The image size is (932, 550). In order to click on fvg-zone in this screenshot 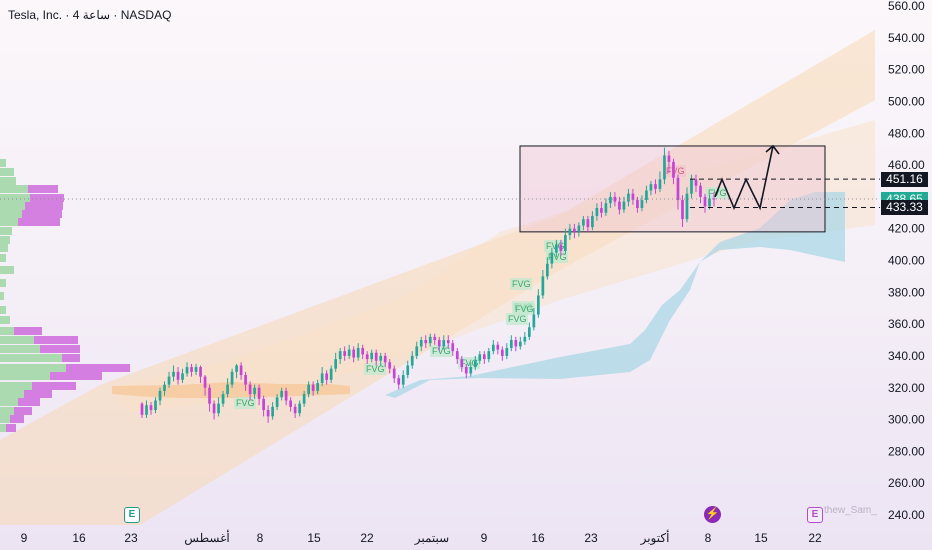, I will do `click(517, 319)`.